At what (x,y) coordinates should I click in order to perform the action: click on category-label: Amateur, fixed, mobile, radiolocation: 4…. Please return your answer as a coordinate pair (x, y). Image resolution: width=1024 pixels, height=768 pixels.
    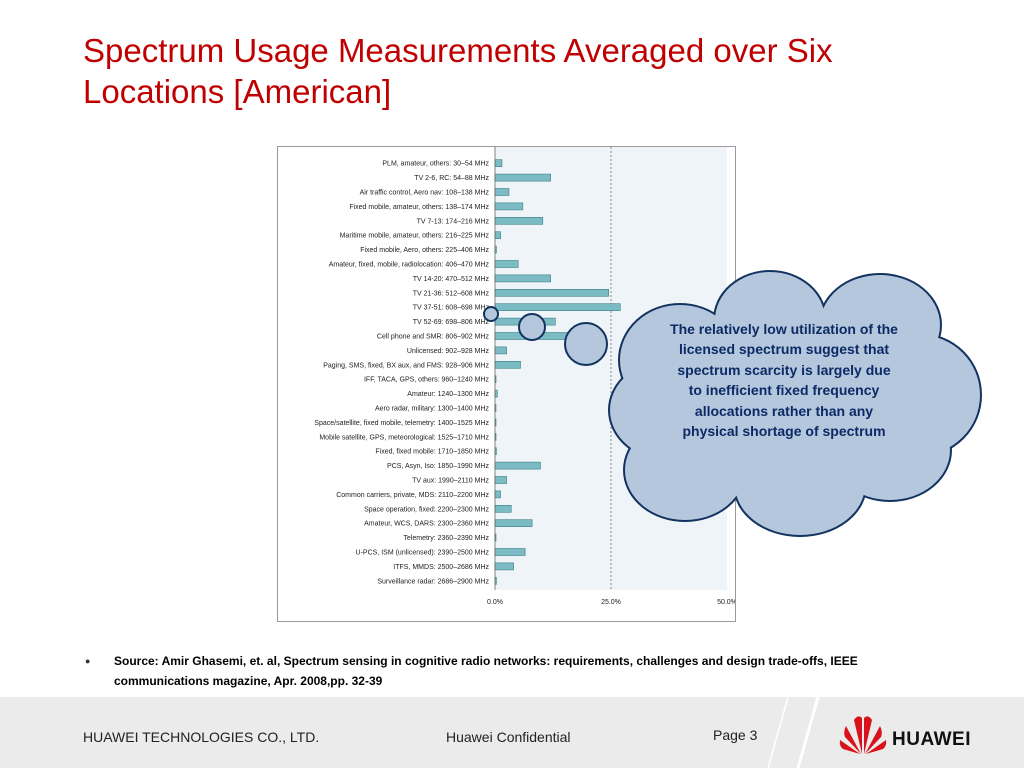
    Looking at the image, I should click on (409, 265).